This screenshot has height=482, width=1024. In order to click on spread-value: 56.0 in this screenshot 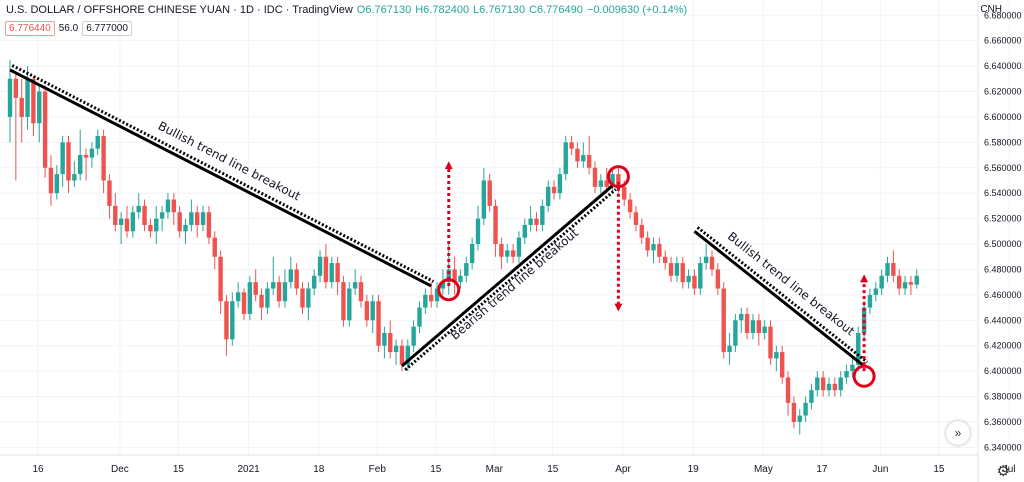, I will do `click(68, 28)`.